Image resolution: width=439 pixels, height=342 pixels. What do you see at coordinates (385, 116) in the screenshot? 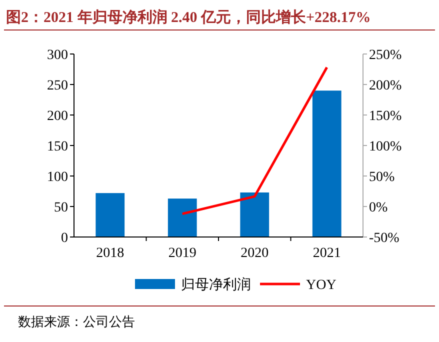
I see `y2-tick-label: 150%` at bounding box center [385, 116].